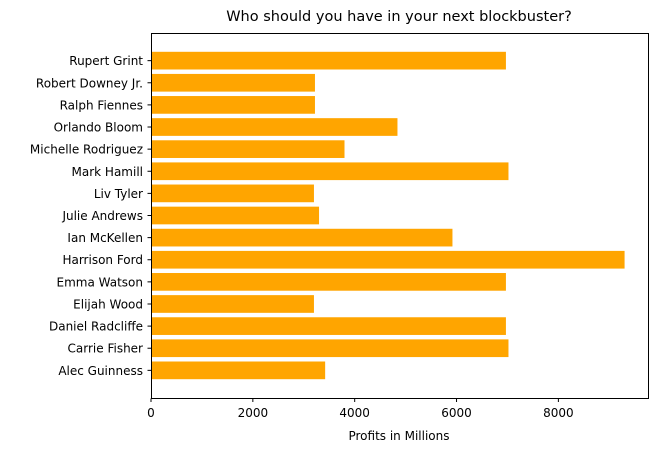  Describe the element at coordinates (96, 327) in the screenshot. I see `y-tick-label: Daniel Radcliffe` at that location.